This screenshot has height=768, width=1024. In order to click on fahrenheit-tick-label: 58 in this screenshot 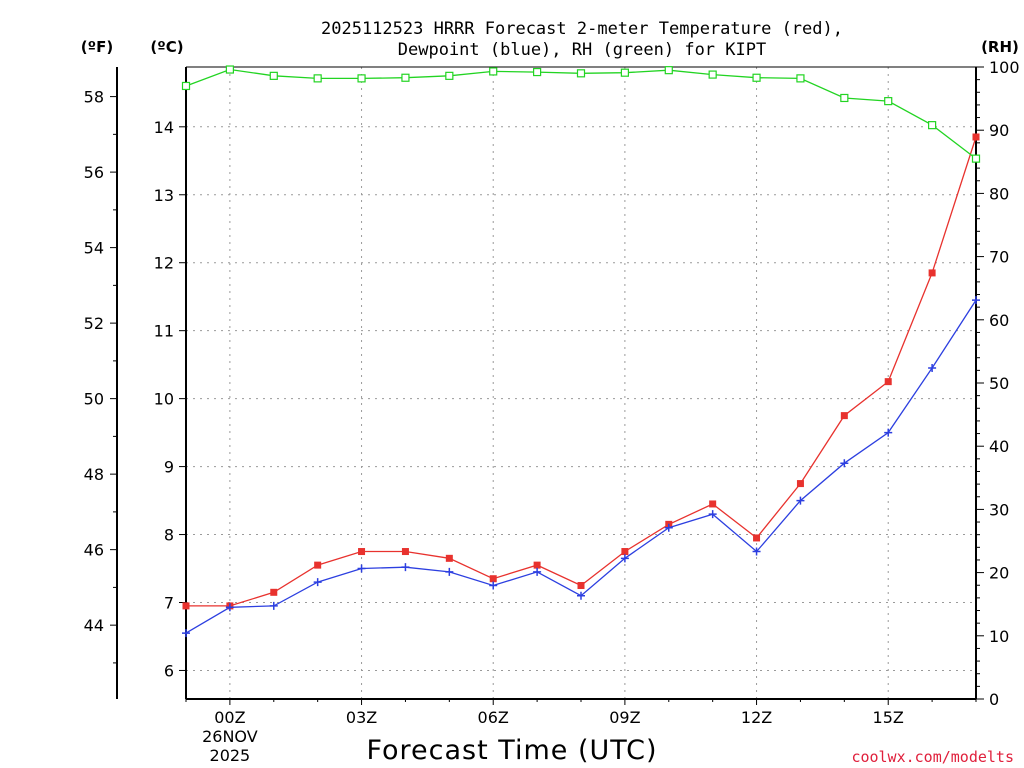, I will do `click(94, 97)`.